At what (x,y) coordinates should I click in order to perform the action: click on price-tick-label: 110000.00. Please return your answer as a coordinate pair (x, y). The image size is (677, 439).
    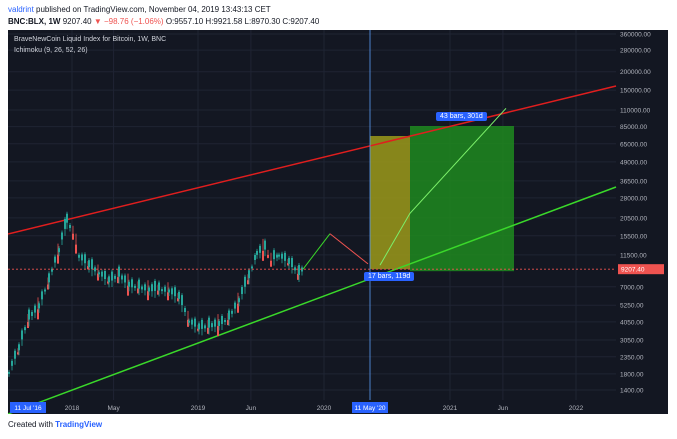
    Looking at the image, I should click on (635, 111).